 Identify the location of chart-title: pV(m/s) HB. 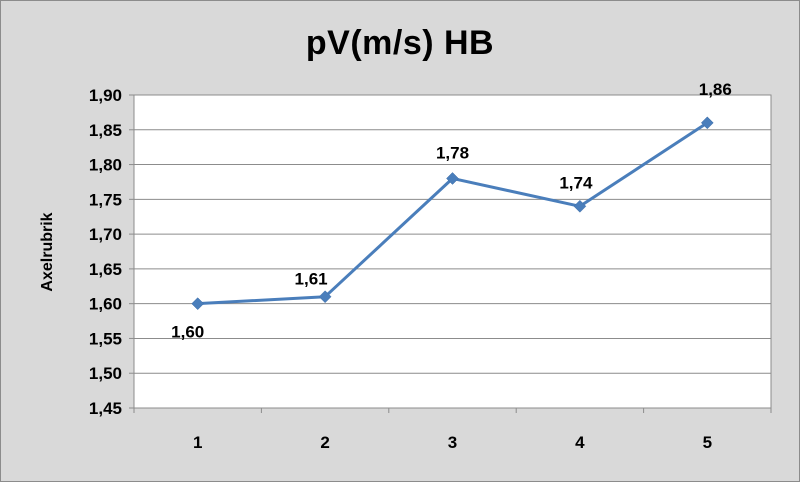
(400, 43).